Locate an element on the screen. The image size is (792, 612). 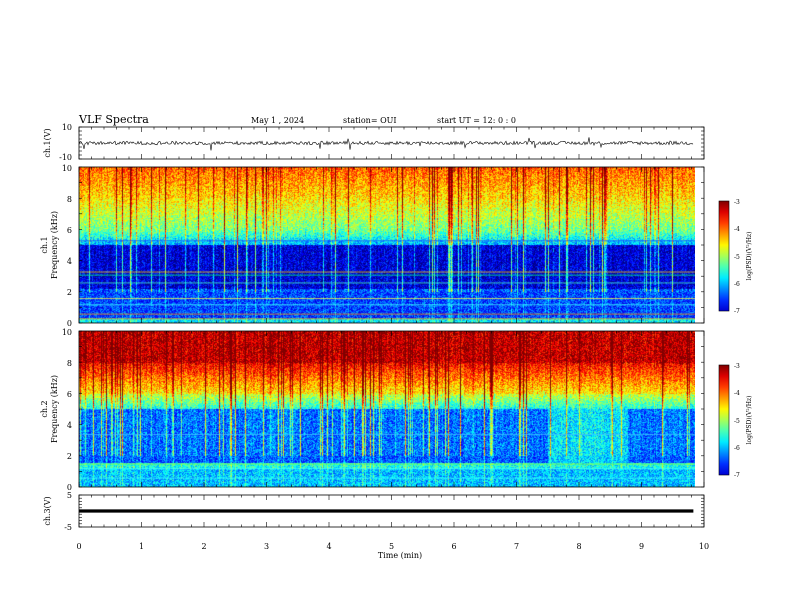
ch2-cb-tick-6: -6 is located at coordinates (737, 448).